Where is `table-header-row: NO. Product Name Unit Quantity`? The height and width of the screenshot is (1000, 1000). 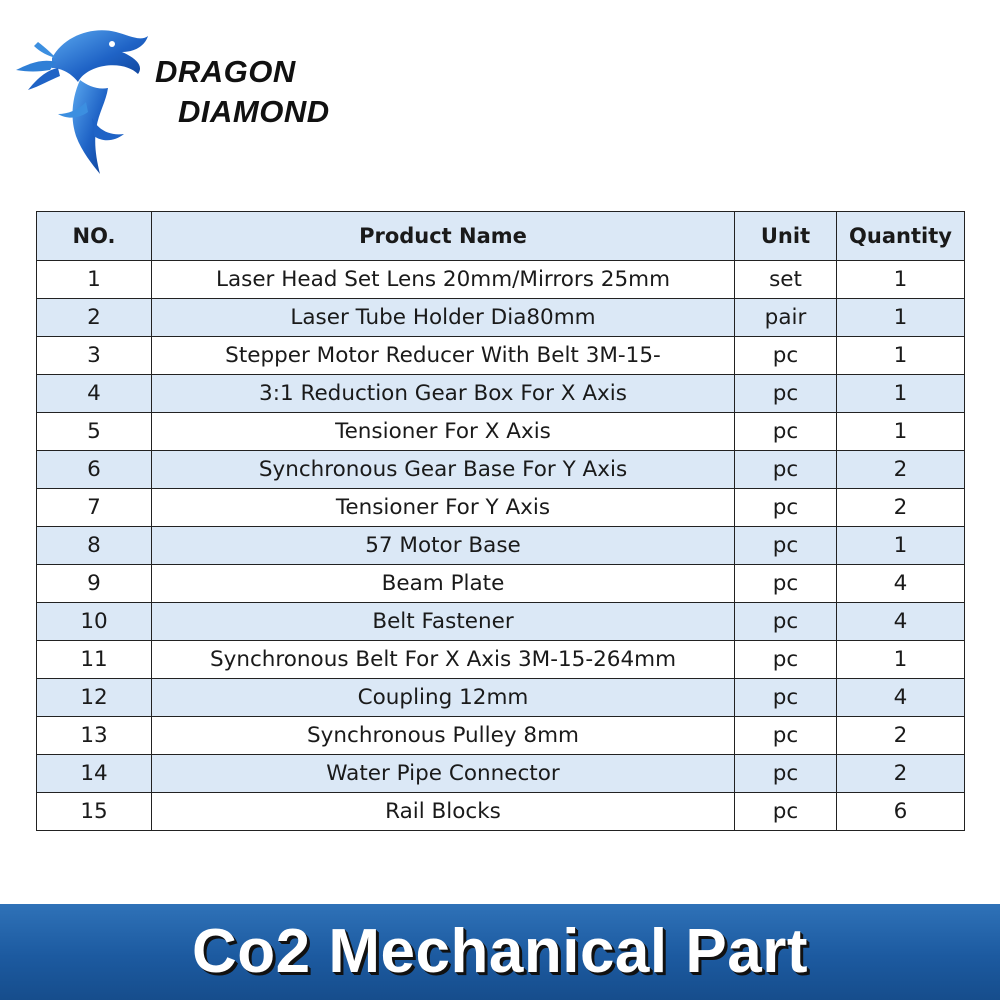 table-header-row: NO. Product Name Unit Quantity is located at coordinates (500, 236).